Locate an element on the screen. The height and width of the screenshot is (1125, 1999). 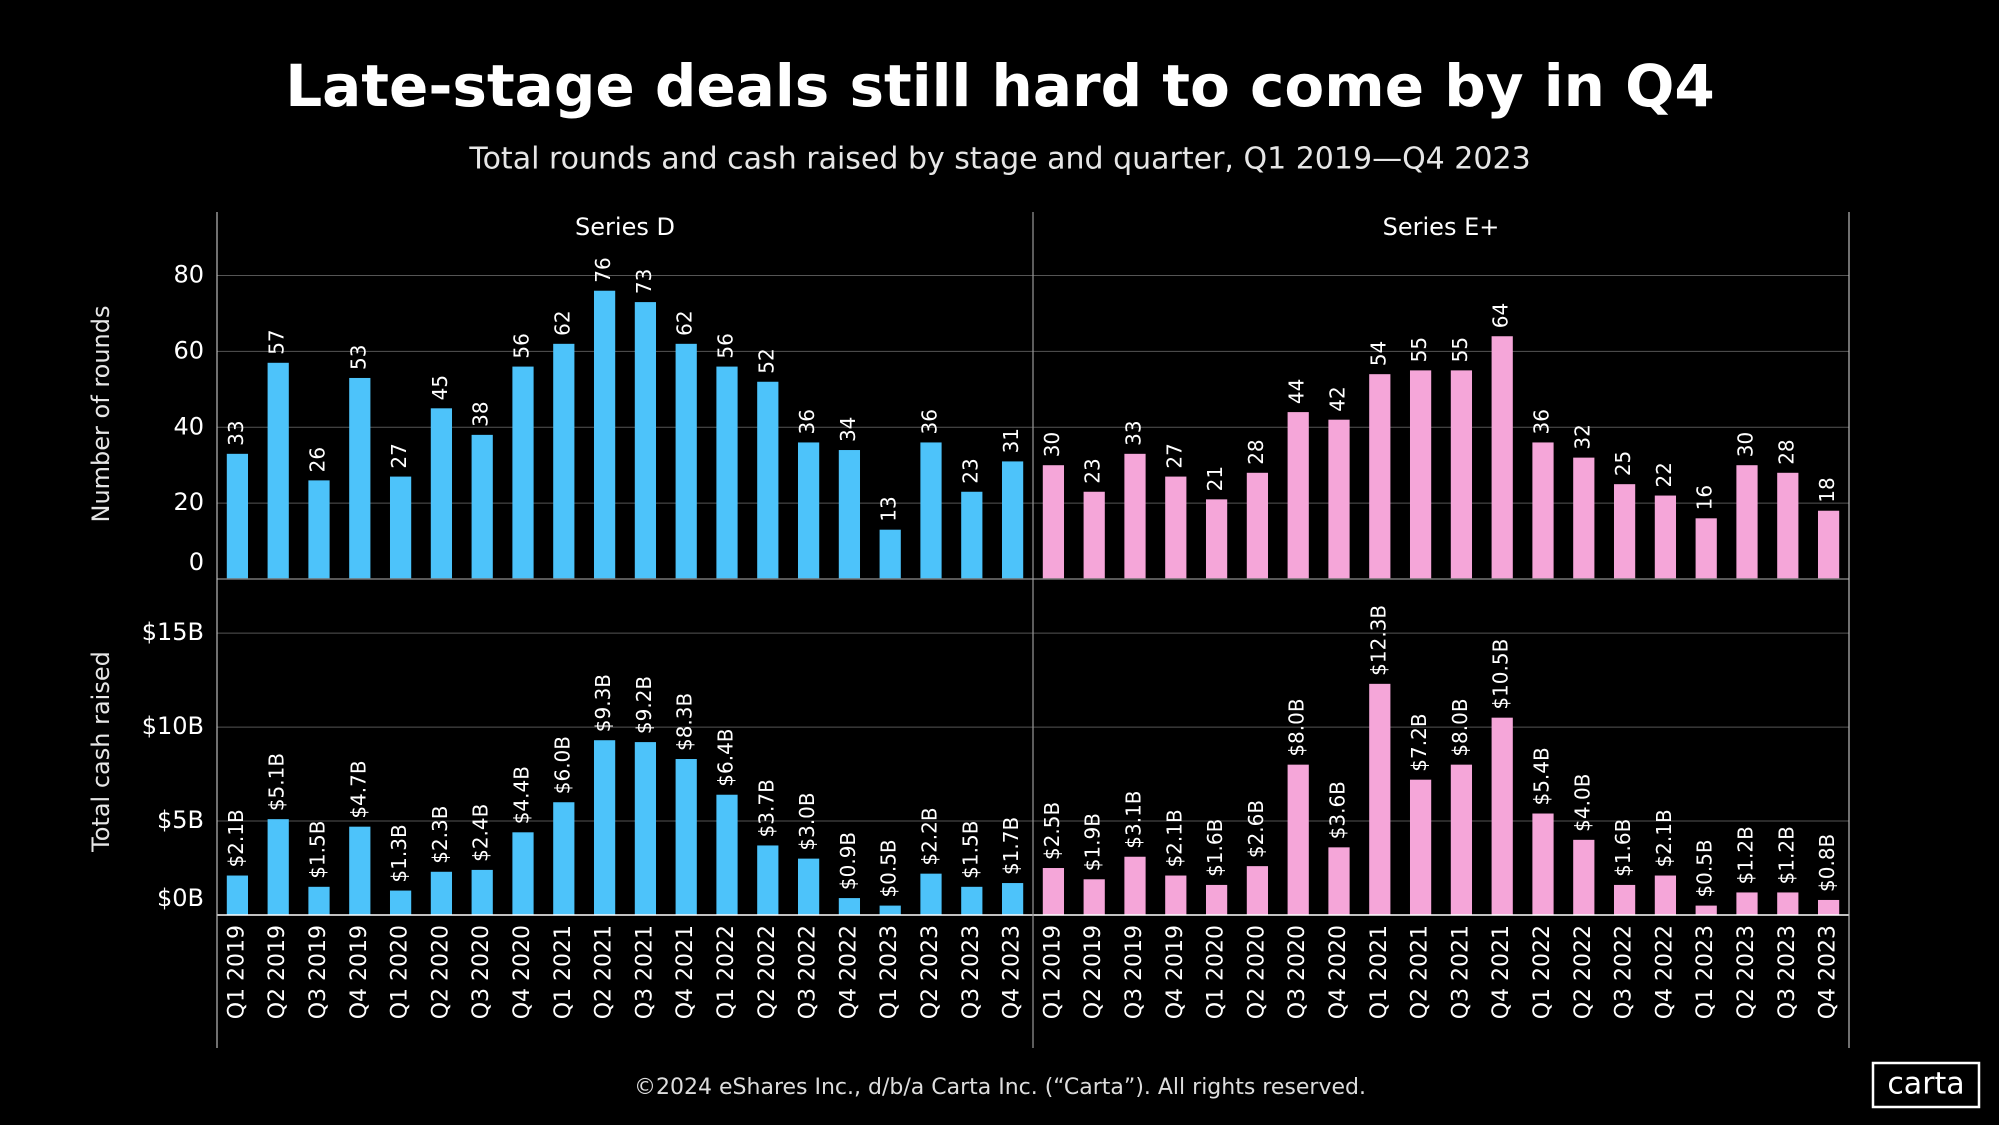
value-label: $0.9B is located at coordinates (848, 861).